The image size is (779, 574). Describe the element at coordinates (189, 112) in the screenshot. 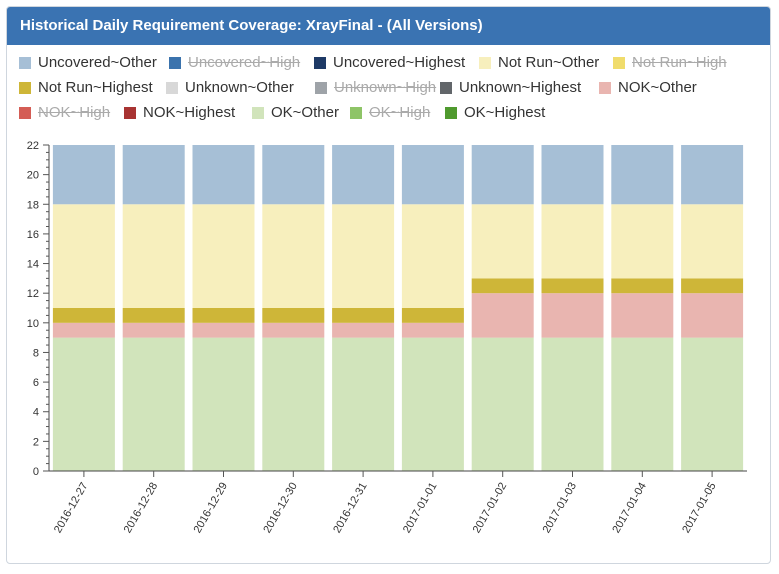

I see `legend-label: NOK~Highest` at that location.